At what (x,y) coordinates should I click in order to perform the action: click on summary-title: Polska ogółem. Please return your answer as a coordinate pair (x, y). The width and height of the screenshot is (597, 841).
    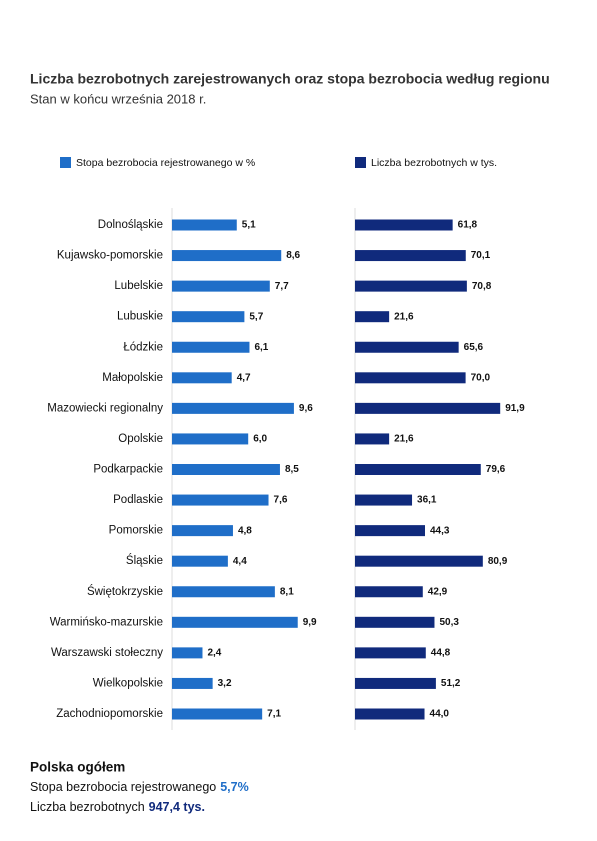
    Looking at the image, I should click on (77, 767).